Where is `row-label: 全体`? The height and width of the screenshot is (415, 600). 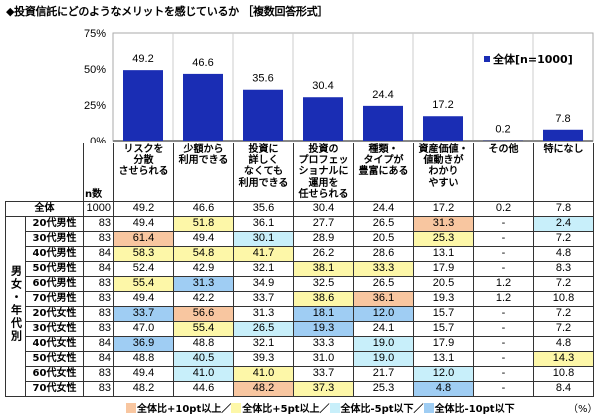 row-label: 全体 is located at coordinates (45, 208).